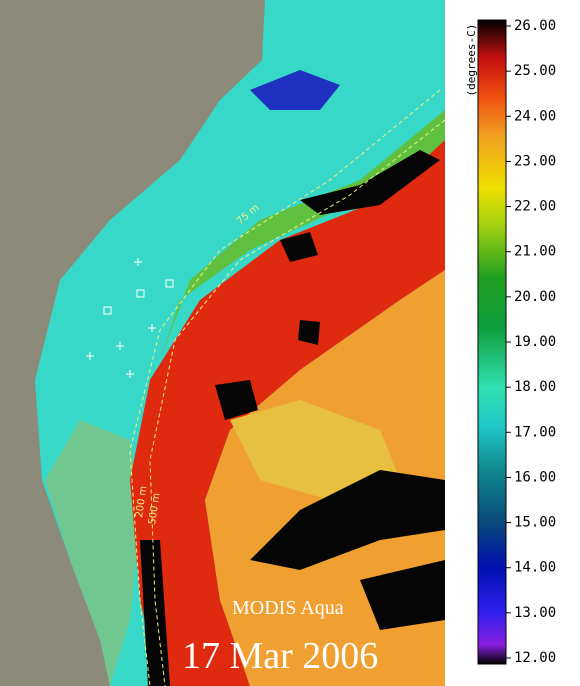 This screenshot has height=686, width=580. I want to click on colorbar-scale, so click(492, 342).